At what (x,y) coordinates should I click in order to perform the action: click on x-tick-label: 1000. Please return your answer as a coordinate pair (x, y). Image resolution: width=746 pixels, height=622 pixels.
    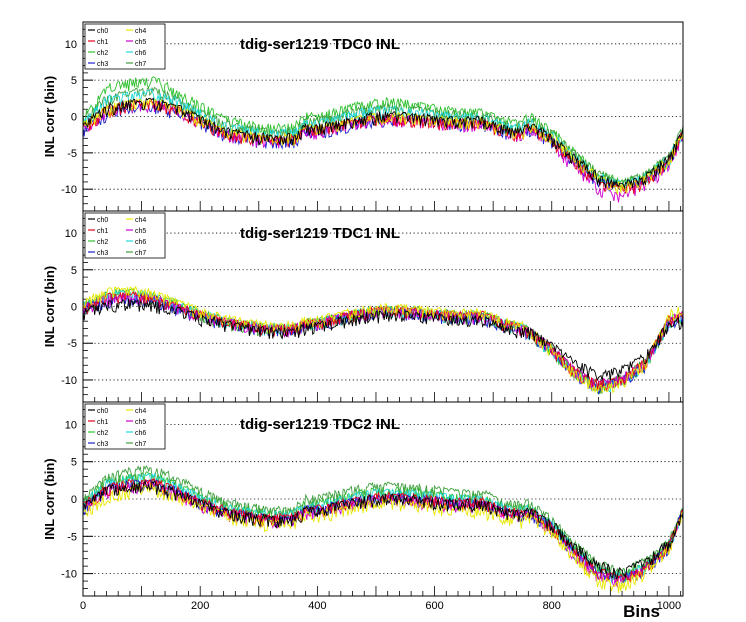
    Looking at the image, I should click on (669, 606).